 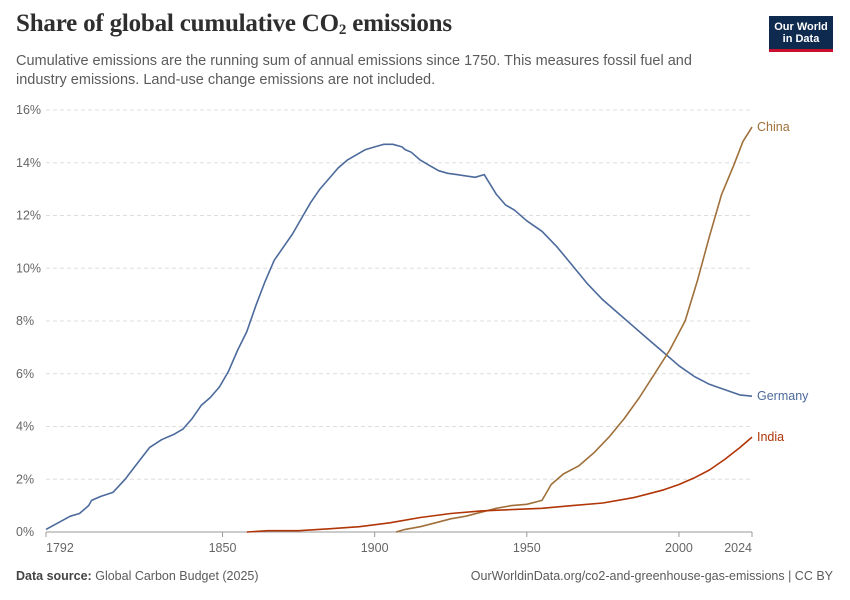 I want to click on x-tick-label: 1900, so click(x=375, y=548).